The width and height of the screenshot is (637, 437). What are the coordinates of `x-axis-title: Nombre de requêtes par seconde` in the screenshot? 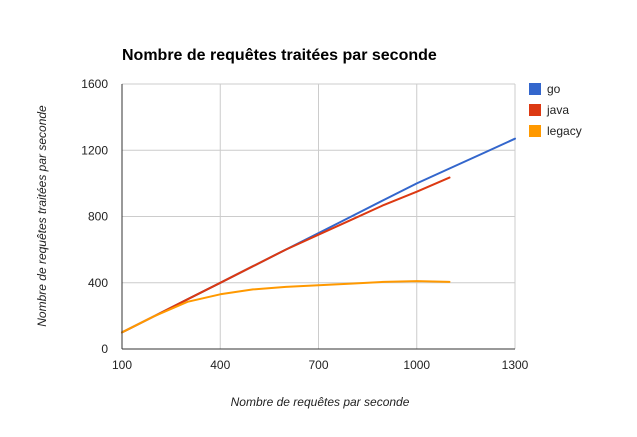 It's located at (320, 402).